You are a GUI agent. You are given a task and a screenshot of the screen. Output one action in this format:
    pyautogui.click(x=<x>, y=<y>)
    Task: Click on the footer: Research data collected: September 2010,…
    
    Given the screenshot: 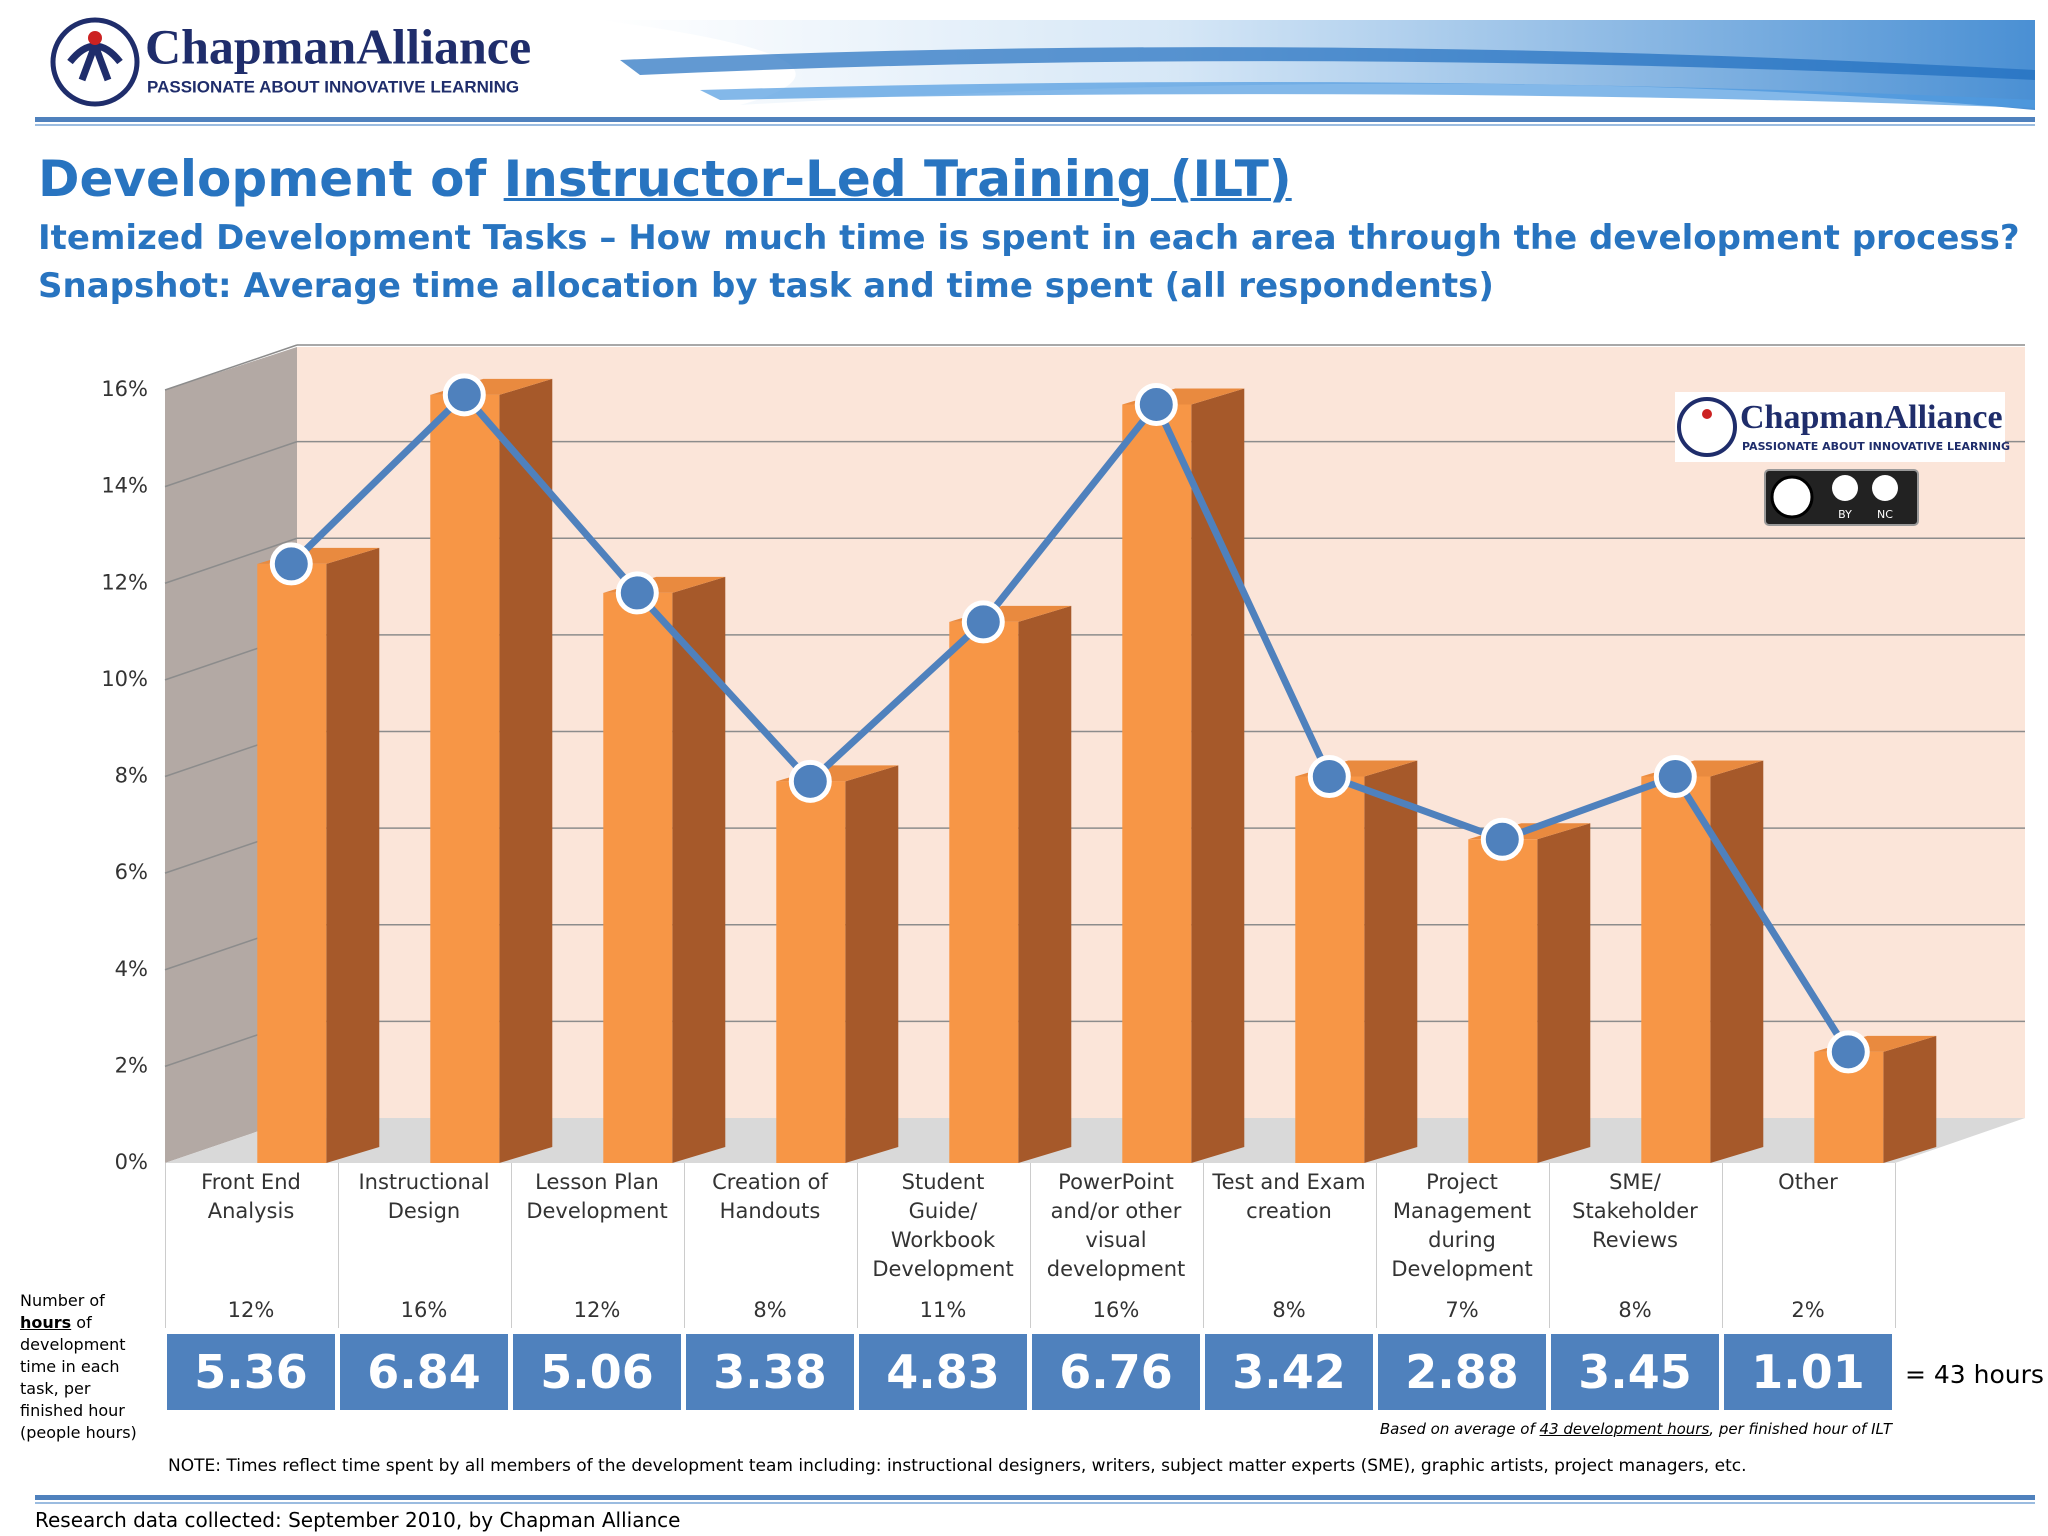 What is the action you would take?
    pyautogui.click(x=358, y=1520)
    